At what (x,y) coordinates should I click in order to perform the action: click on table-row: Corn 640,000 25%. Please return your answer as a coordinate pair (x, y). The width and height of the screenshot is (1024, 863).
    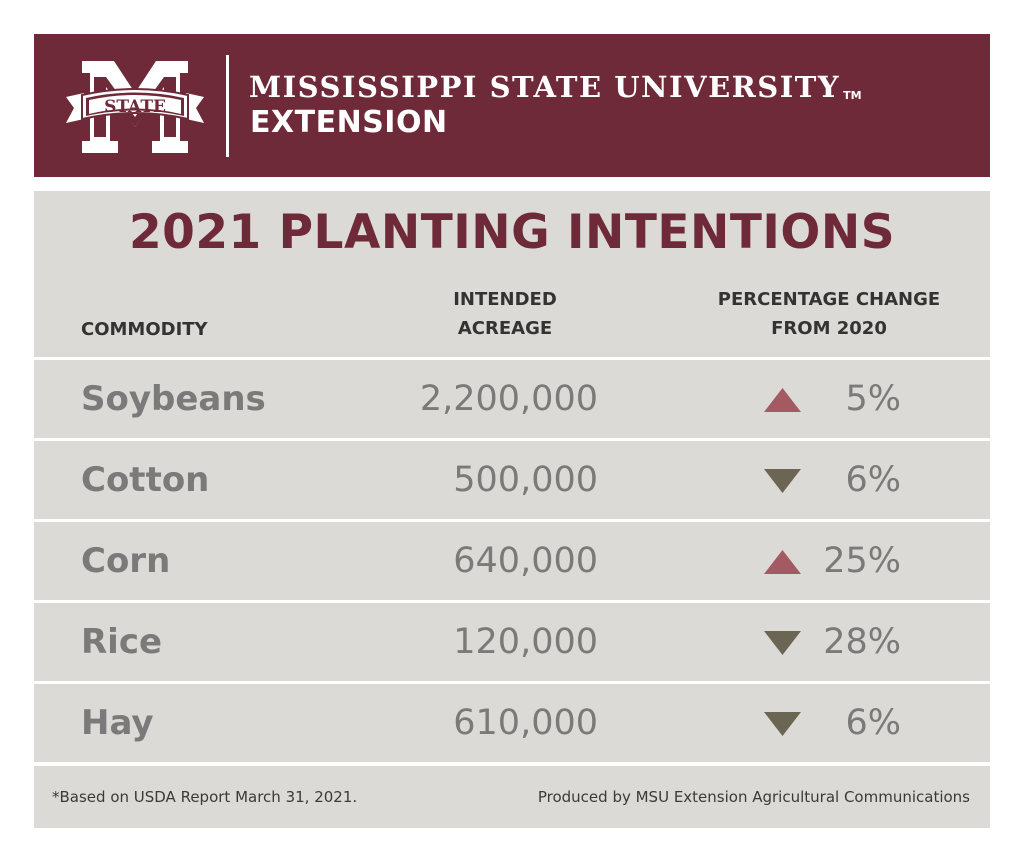
    Looking at the image, I should click on (512, 561).